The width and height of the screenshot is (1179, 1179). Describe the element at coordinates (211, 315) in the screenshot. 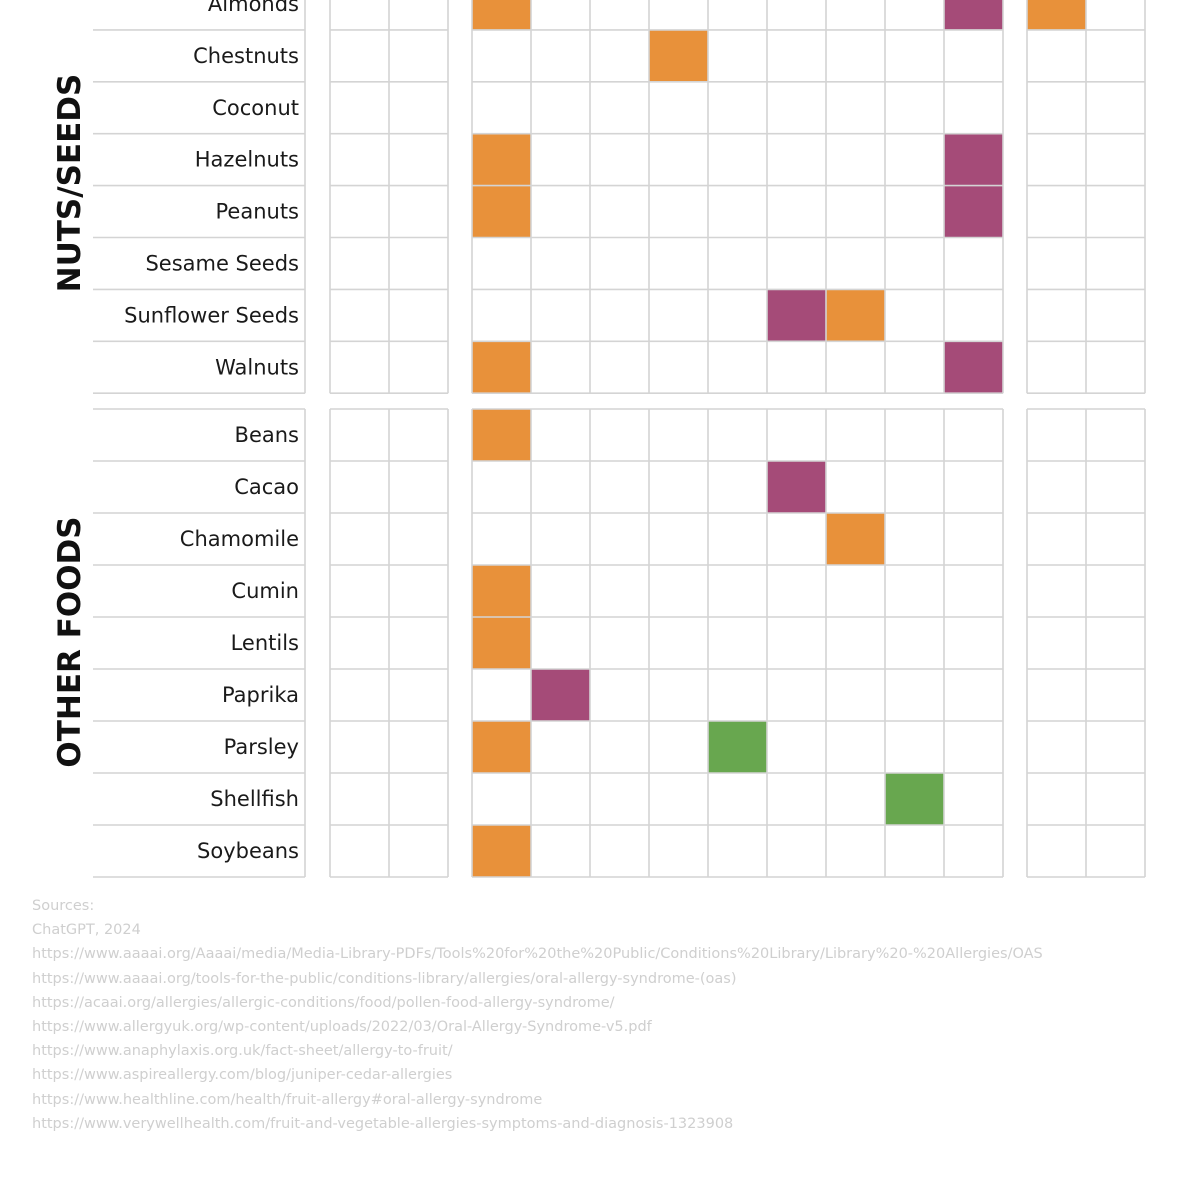

I see `row-label: Sunflower Seeds` at that location.